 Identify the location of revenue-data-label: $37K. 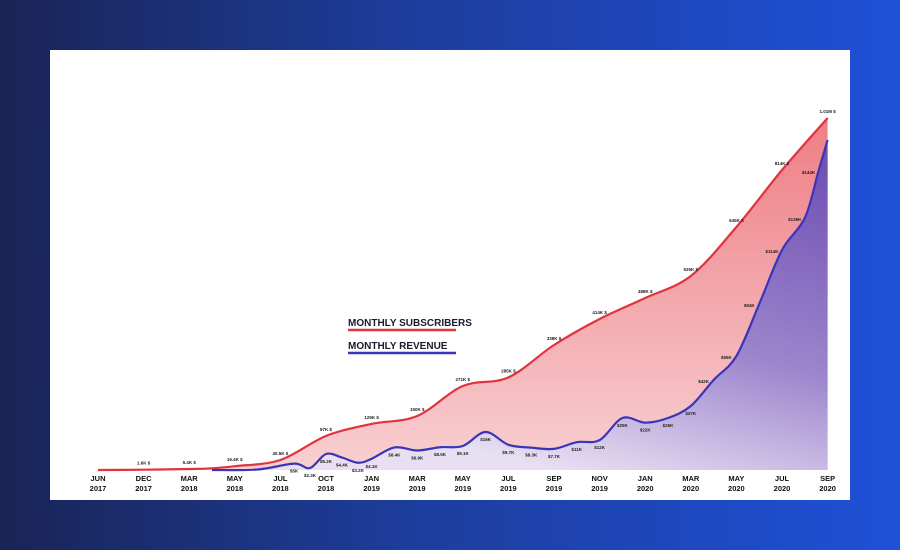
(691, 413).